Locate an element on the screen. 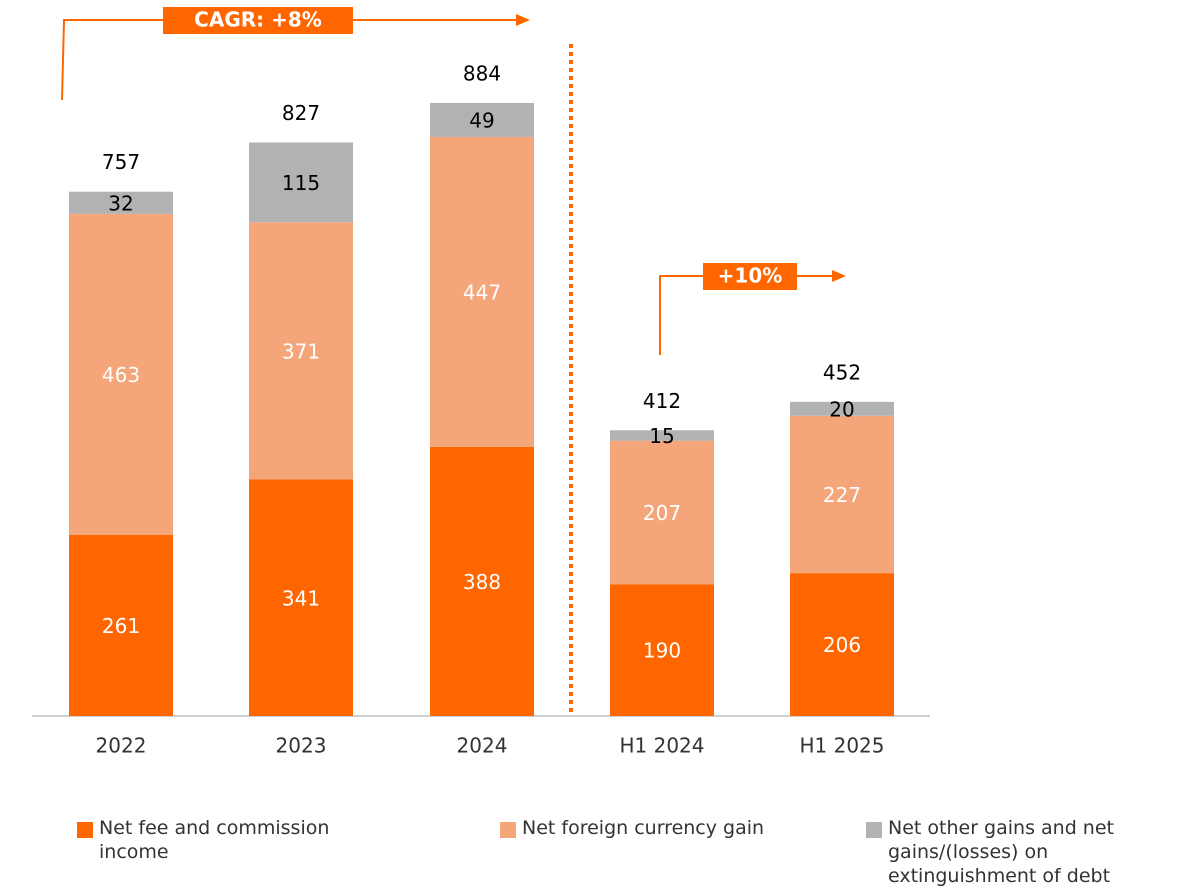 Image resolution: width=1192 pixels, height=896 pixels. total-label: 412 is located at coordinates (662, 401).